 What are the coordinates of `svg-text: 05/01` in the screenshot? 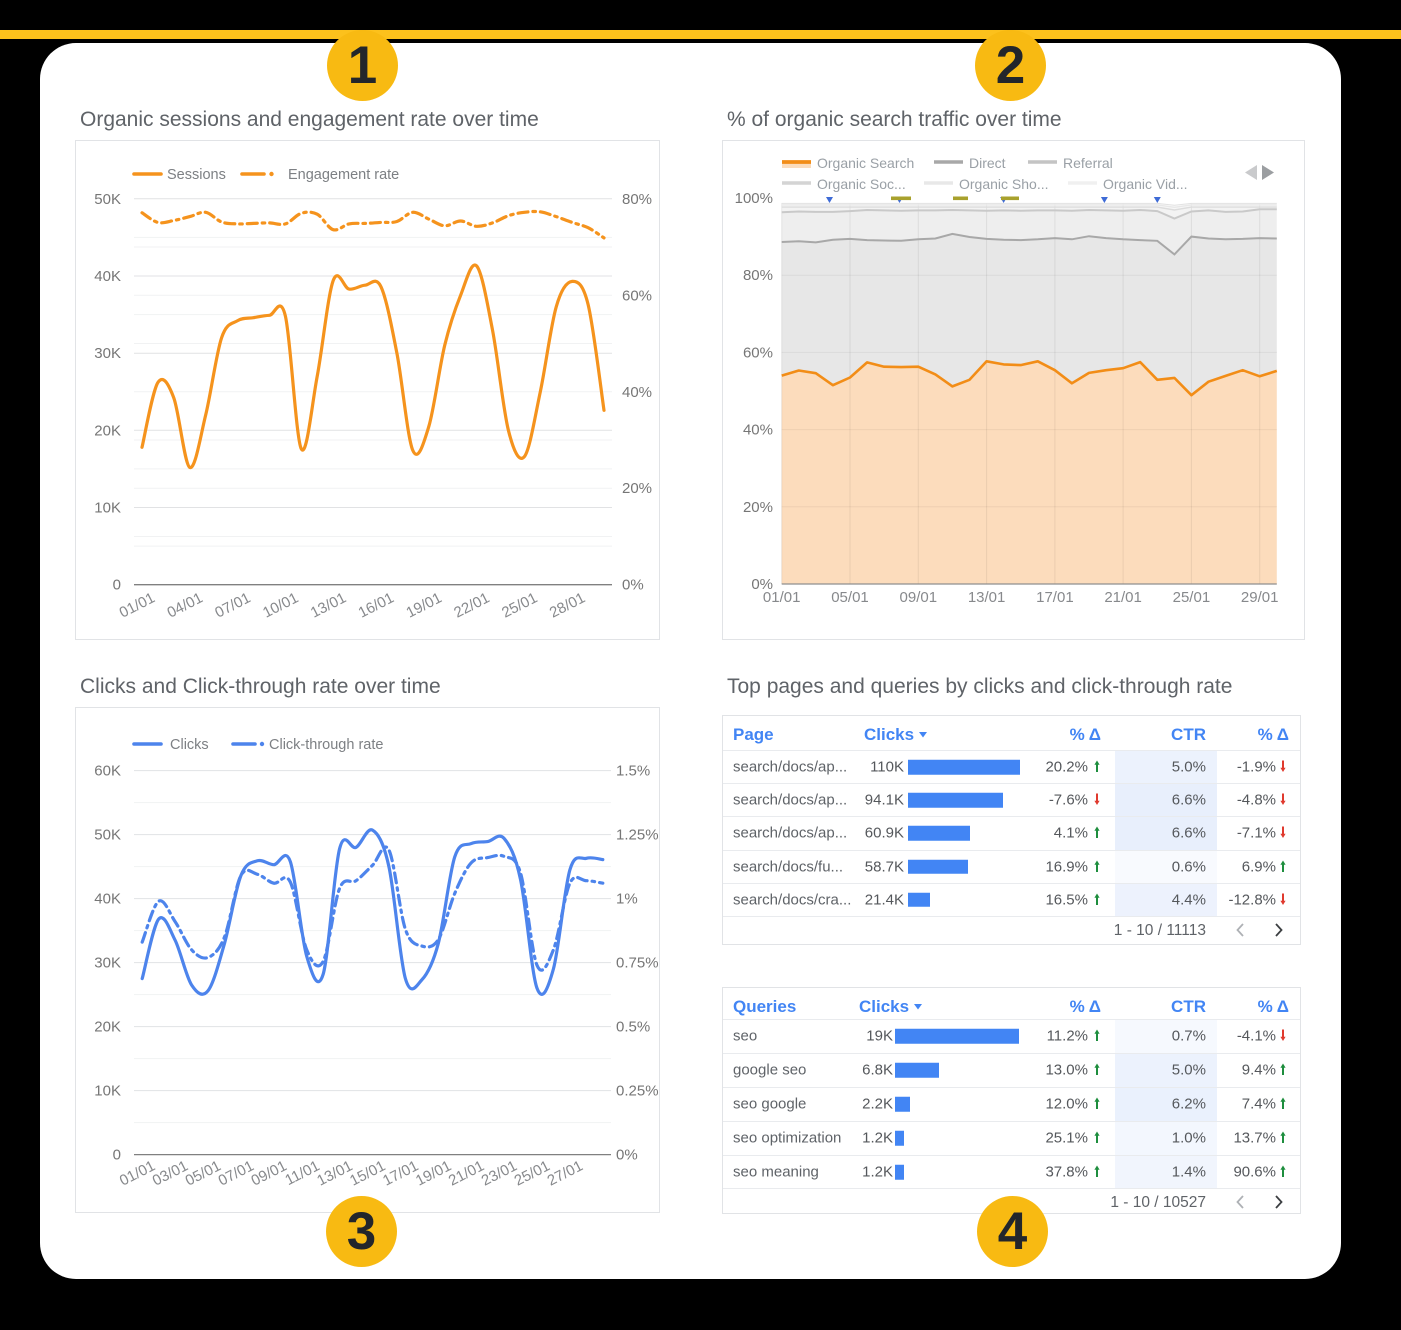 It's located at (850, 597).